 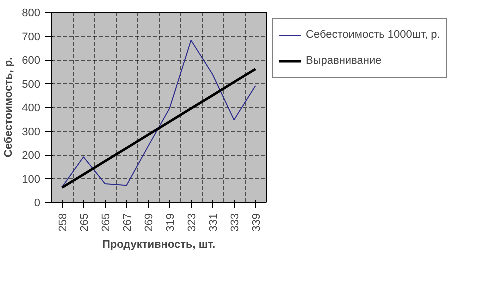 What do you see at coordinates (31, 108) in the screenshot?
I see `y-tick-label: 400` at bounding box center [31, 108].